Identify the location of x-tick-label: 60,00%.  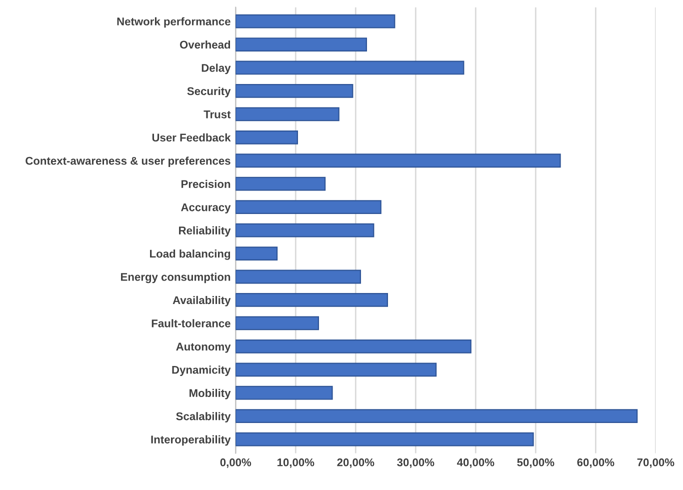
(595, 463).